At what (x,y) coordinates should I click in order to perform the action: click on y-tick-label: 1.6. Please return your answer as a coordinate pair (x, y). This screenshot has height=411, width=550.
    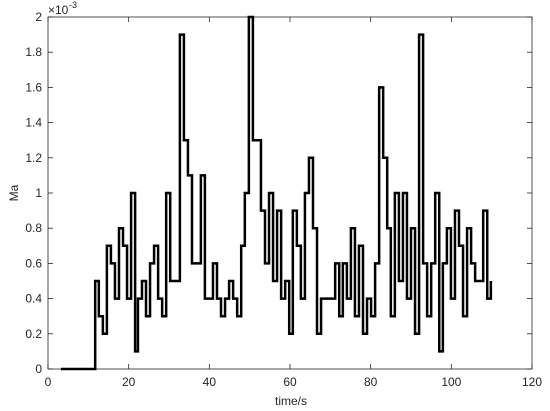
    Looking at the image, I should click on (33, 87).